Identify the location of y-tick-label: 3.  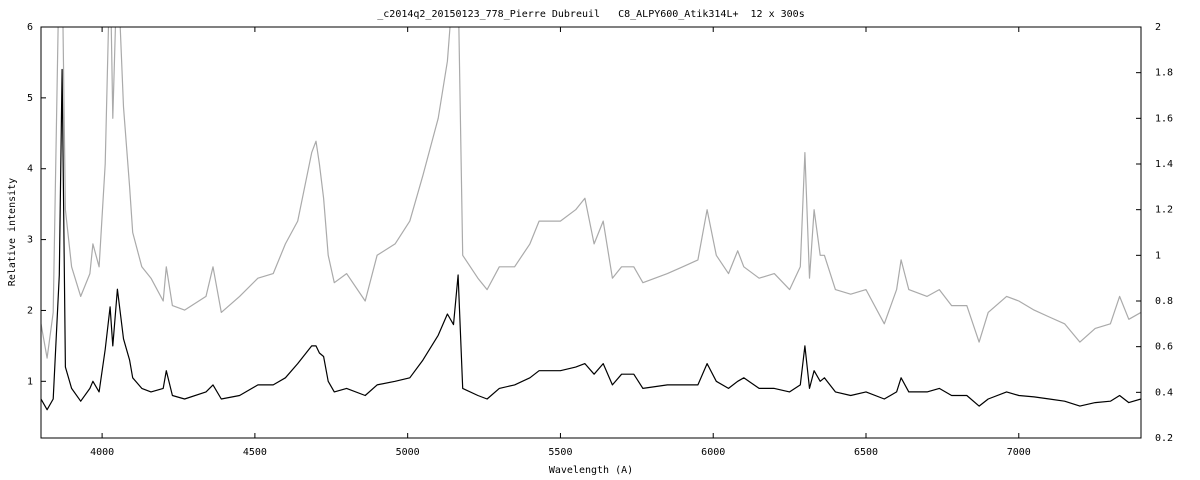
(30, 240).